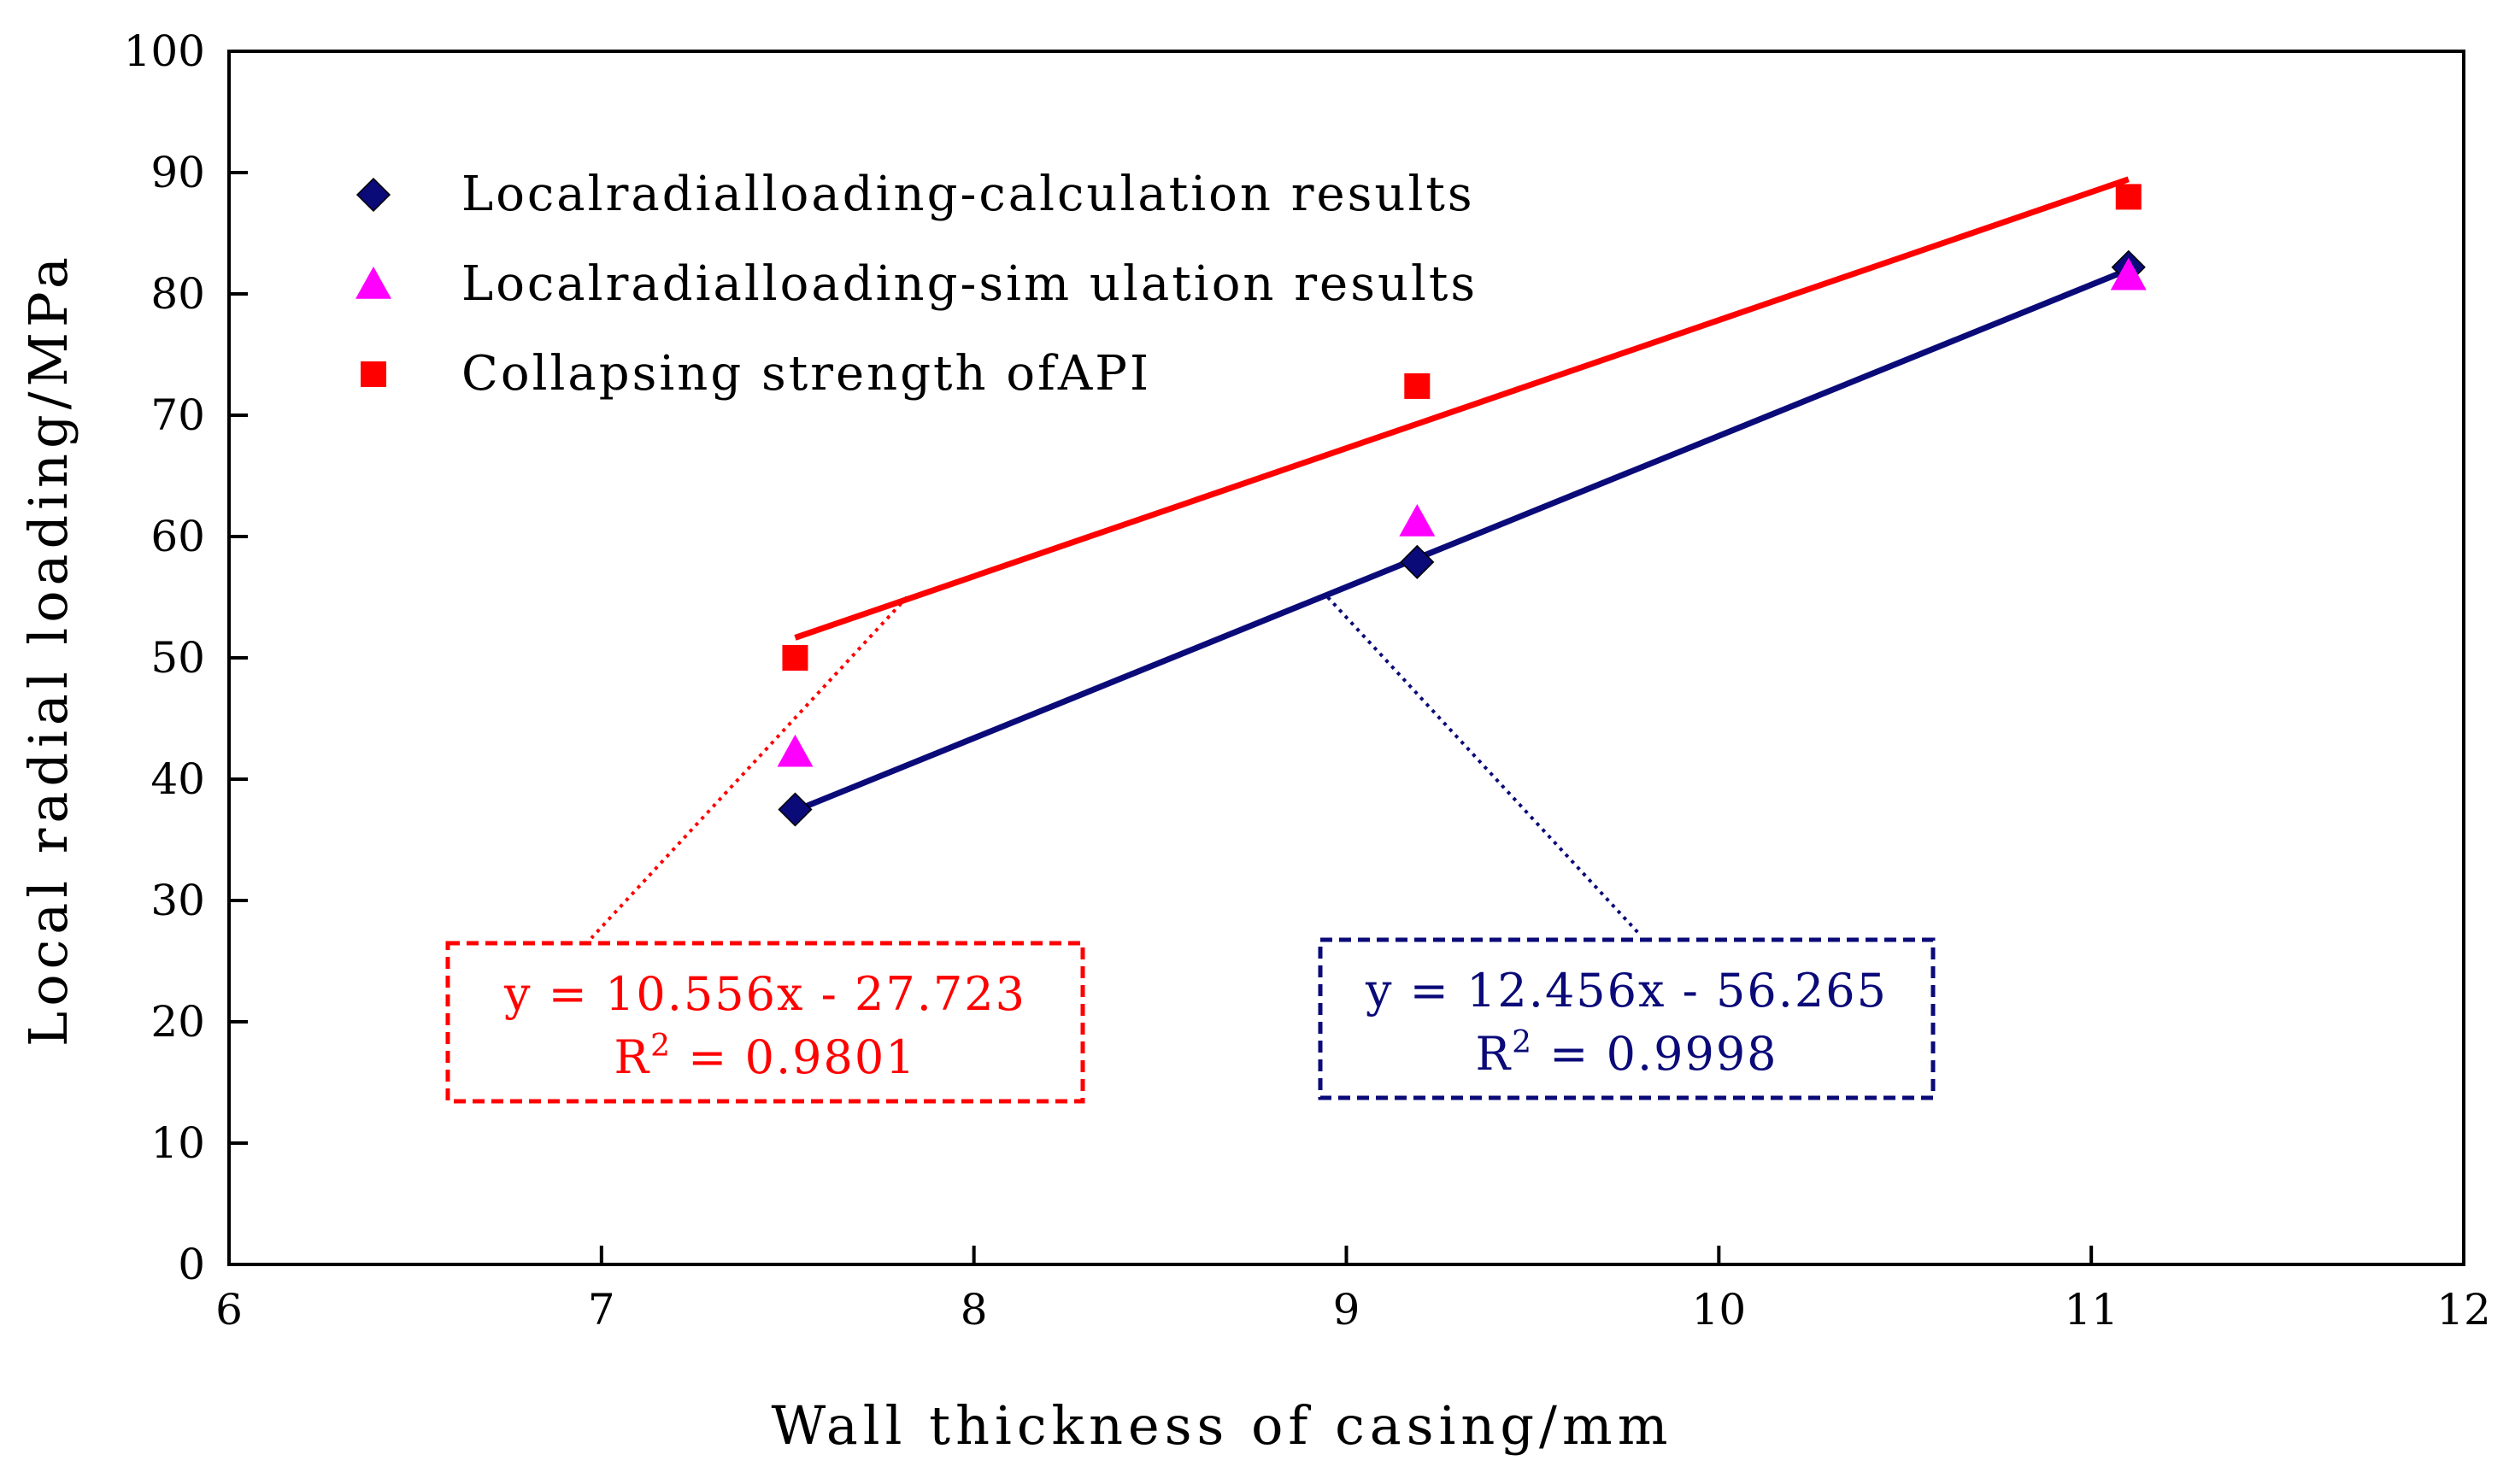 The width and height of the screenshot is (2515, 1484). I want to click on legend-marker-triangle, so click(373, 283).